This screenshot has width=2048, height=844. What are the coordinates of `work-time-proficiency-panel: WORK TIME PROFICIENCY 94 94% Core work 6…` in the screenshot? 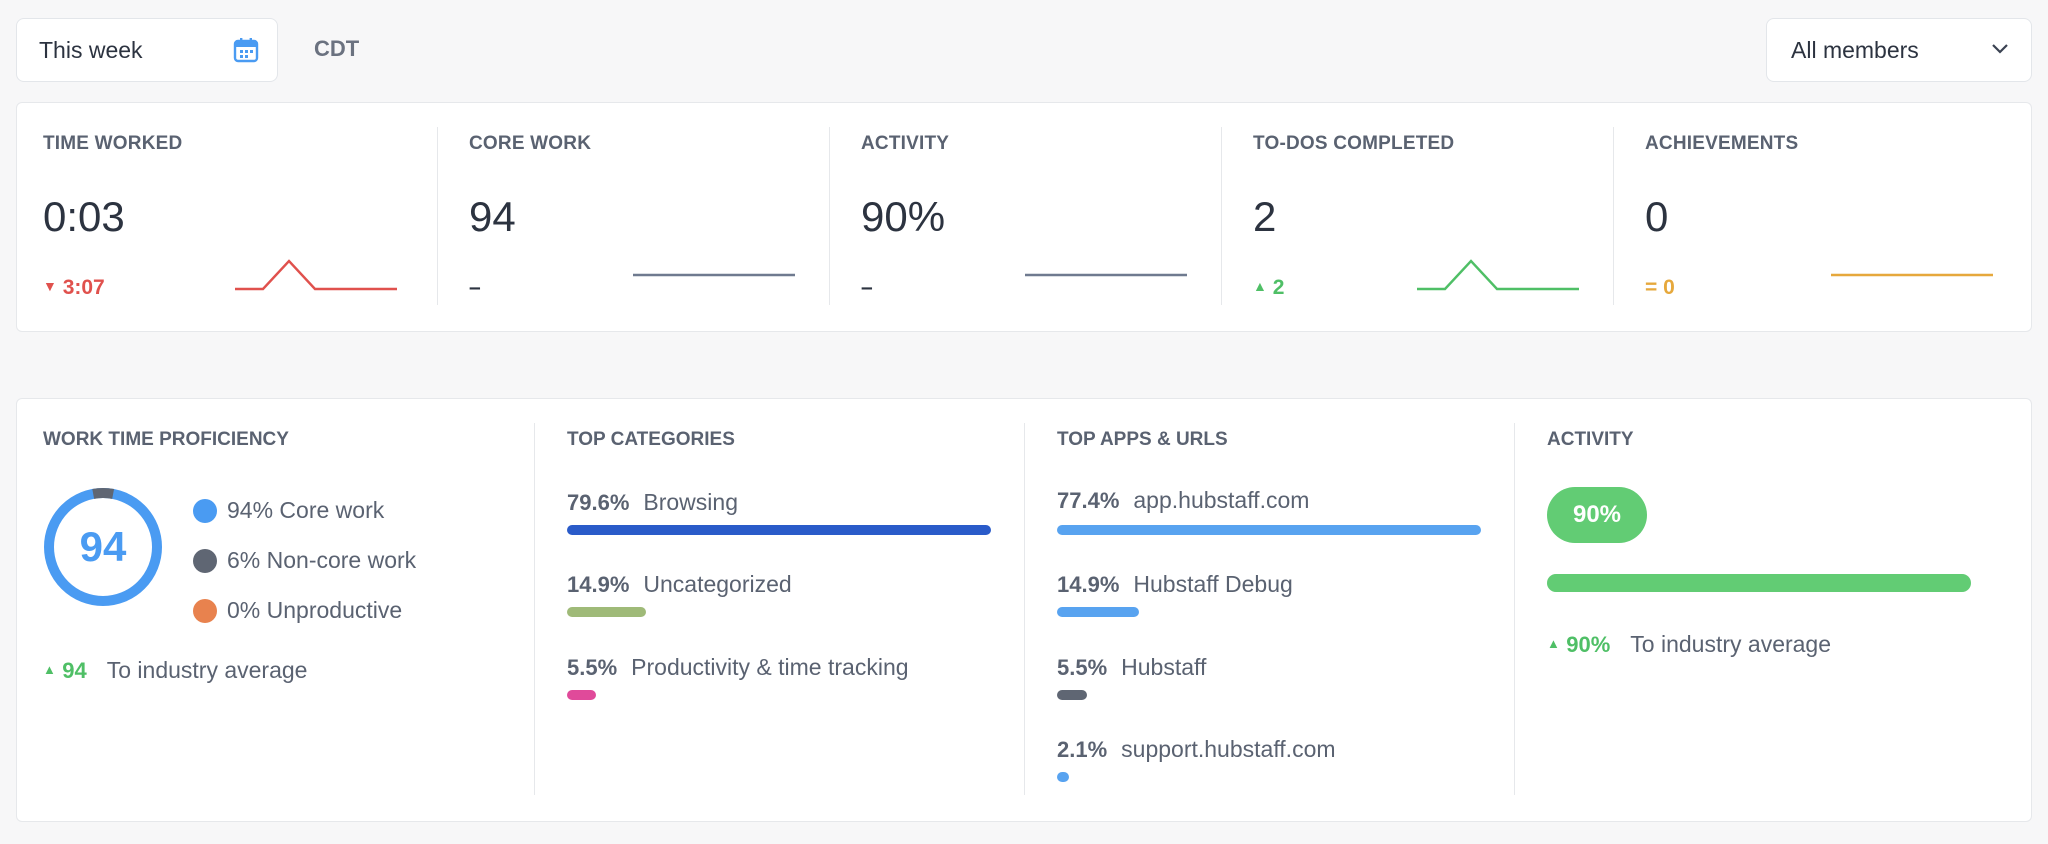 It's located at (276, 610).